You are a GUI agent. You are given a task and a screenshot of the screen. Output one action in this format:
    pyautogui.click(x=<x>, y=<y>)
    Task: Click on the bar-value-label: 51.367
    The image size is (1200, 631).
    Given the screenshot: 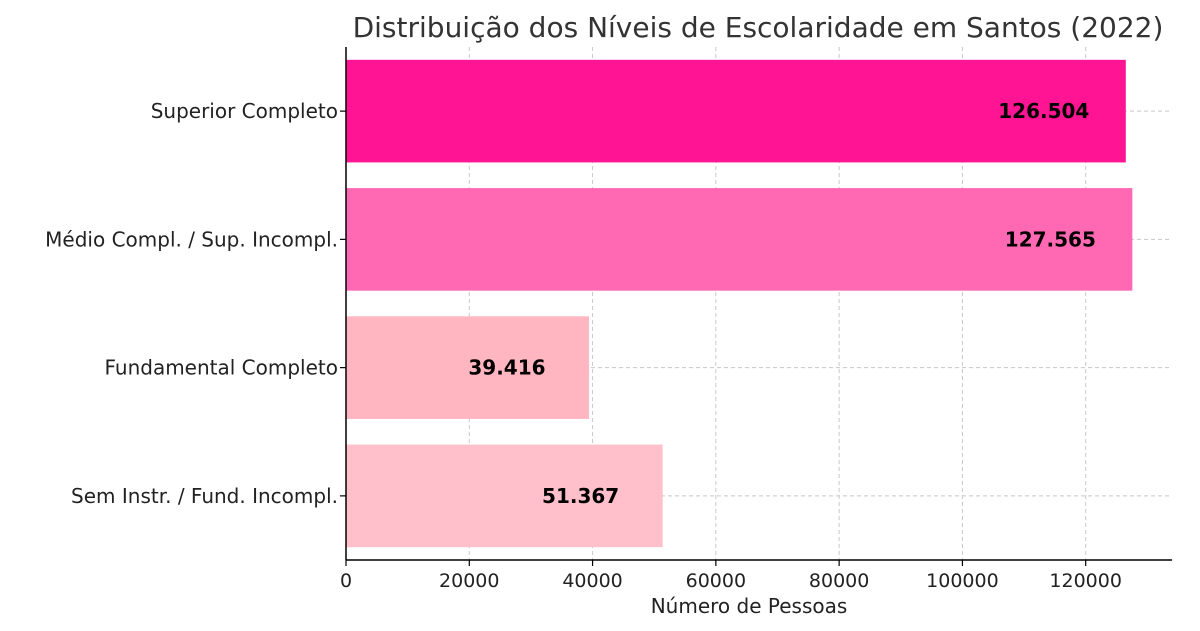 What is the action you would take?
    pyautogui.click(x=580, y=496)
    